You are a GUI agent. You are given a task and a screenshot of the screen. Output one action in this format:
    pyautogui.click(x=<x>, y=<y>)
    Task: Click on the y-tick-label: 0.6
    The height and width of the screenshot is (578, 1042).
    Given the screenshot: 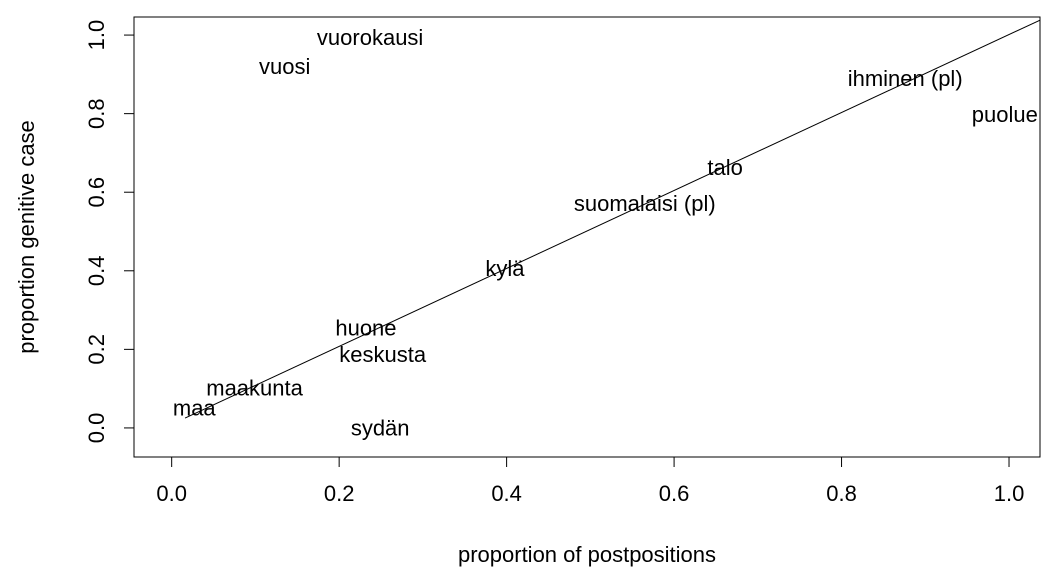 What is the action you would take?
    pyautogui.click(x=96, y=192)
    